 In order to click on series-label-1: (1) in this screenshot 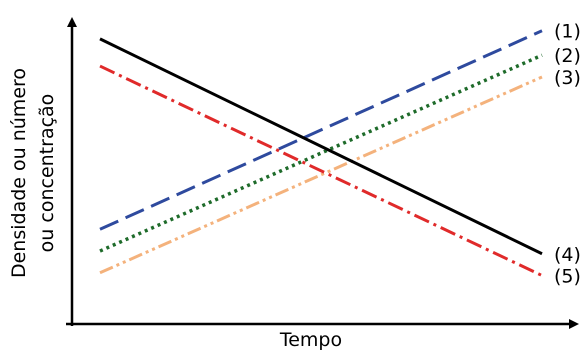, I will do `click(567, 32)`.